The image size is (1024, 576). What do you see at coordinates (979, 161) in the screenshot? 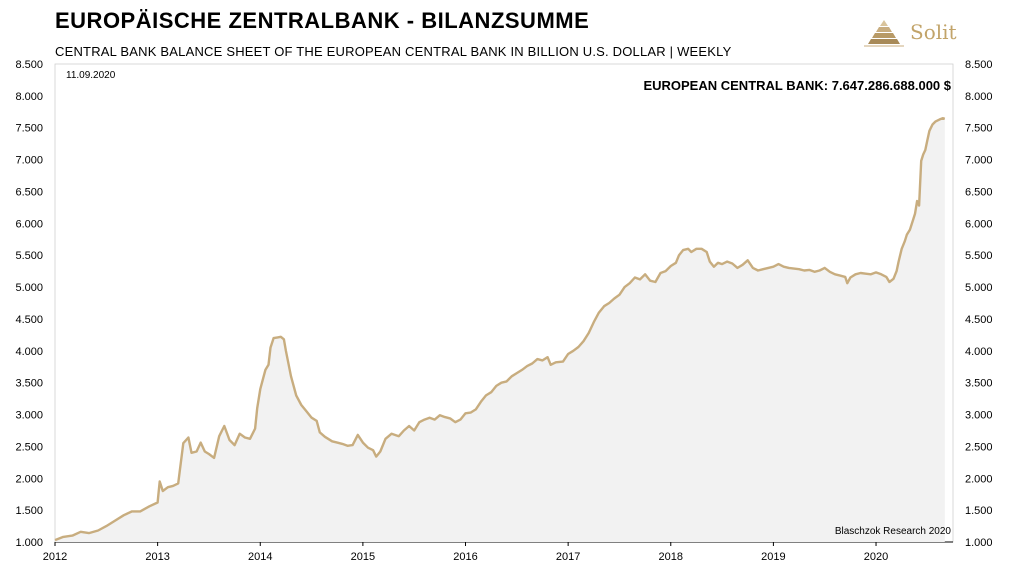
I see `y-tick-label-right: 7.000` at bounding box center [979, 161].